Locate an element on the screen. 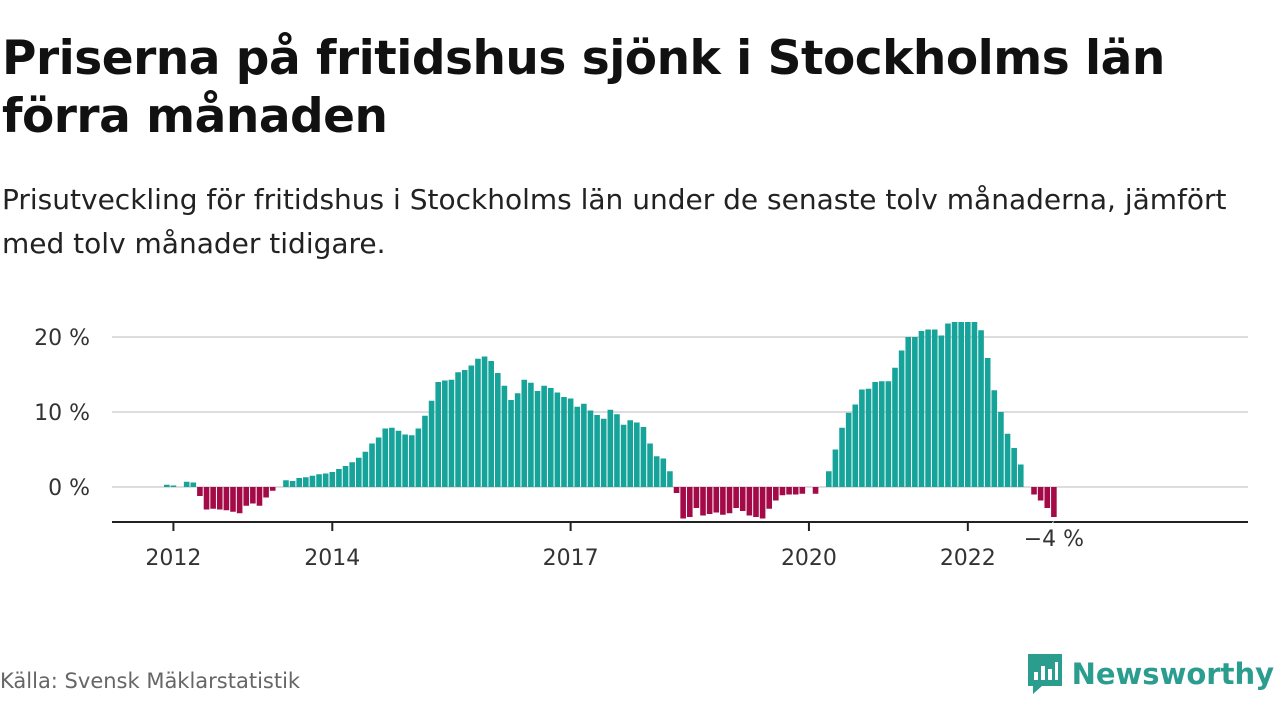 This screenshot has width=1280, height=720. x-axis-labels: 2012 2014 2017 2020 2022 is located at coordinates (570, 558).